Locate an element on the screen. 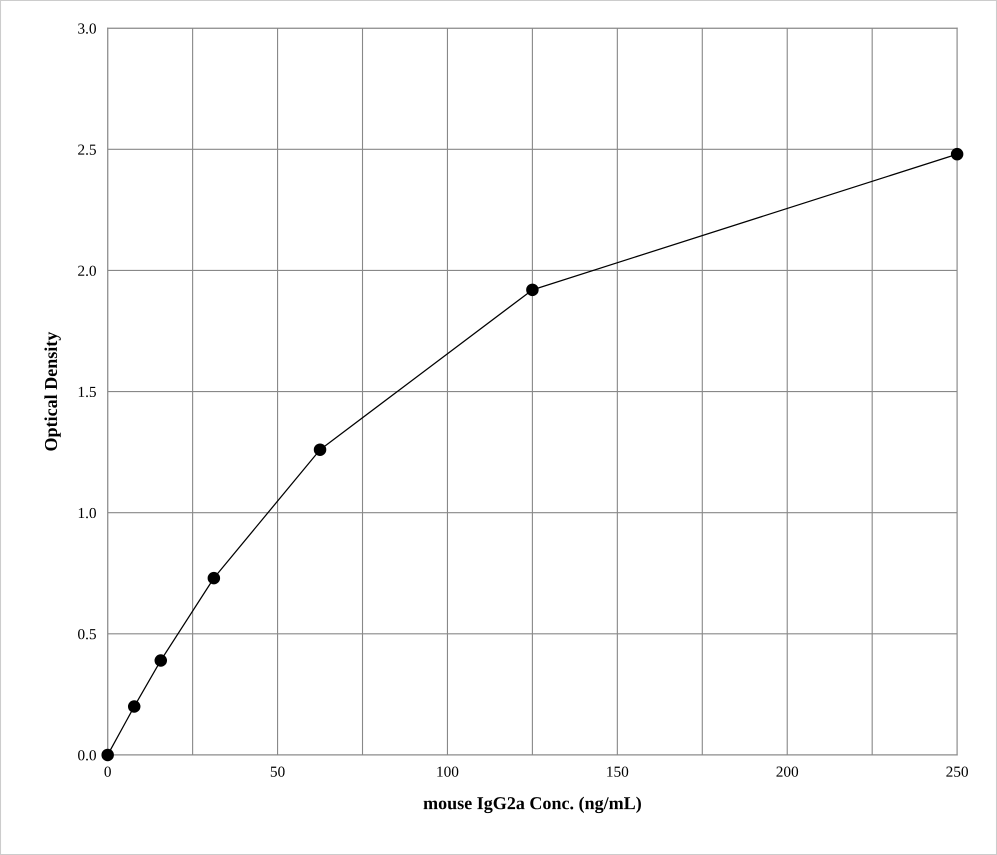 The width and height of the screenshot is (997, 855). y-tick-label: 1.5 is located at coordinates (87, 392).